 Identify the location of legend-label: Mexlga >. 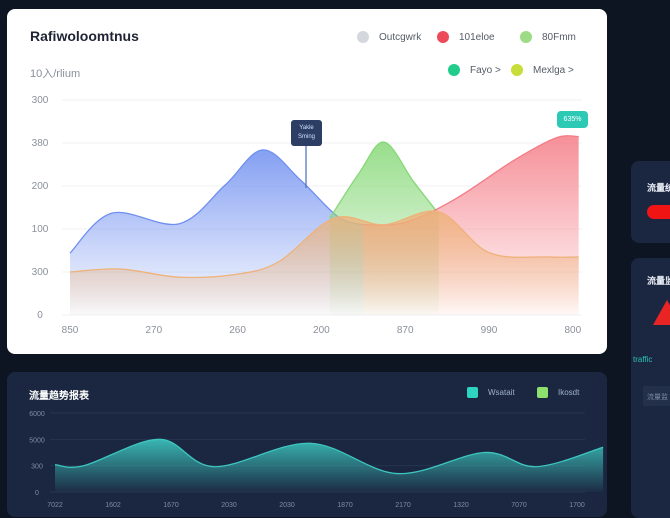
(553, 70).